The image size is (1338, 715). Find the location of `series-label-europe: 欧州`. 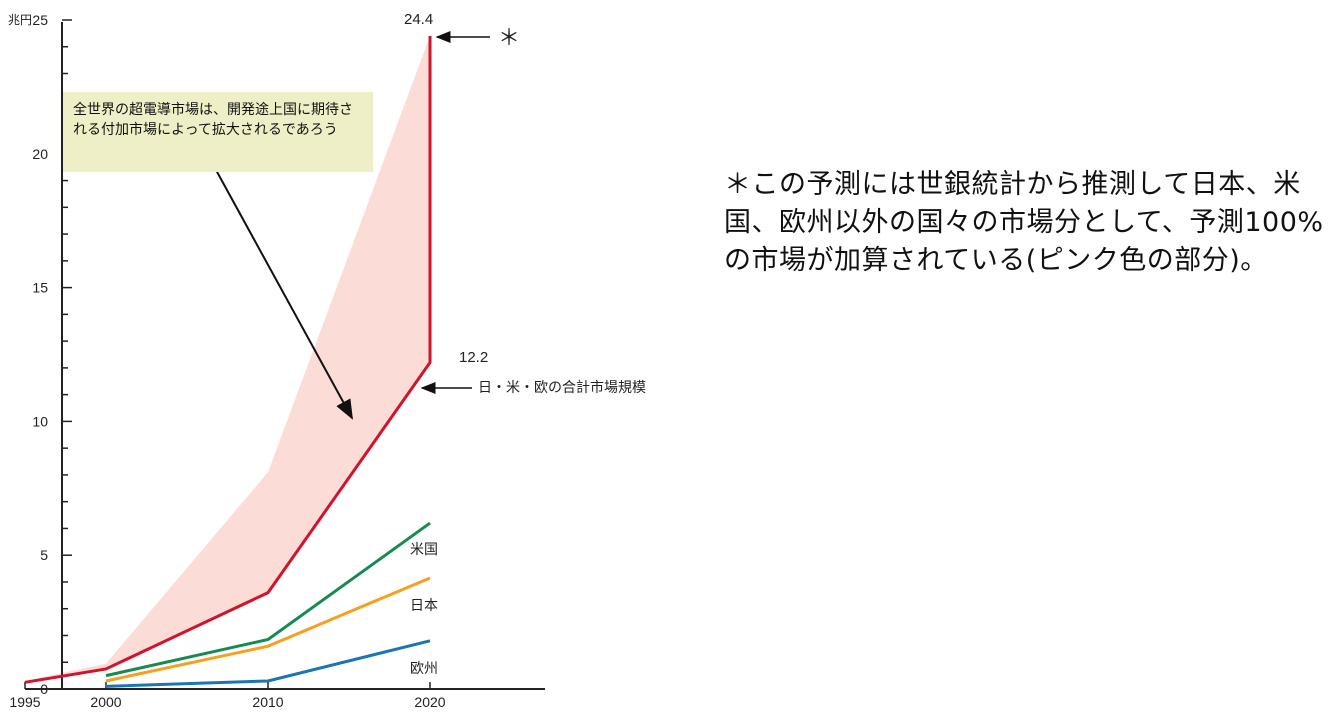

series-label-europe: 欧州 is located at coordinates (424, 669).